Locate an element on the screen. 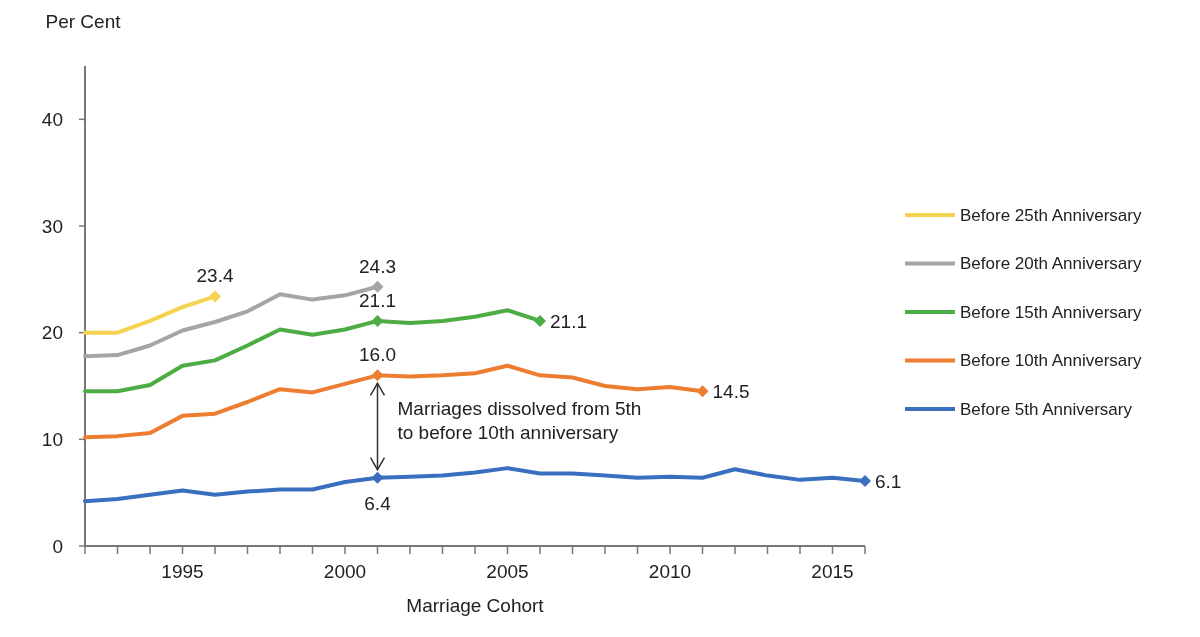  x-tick-label: 2010 is located at coordinates (670, 571).